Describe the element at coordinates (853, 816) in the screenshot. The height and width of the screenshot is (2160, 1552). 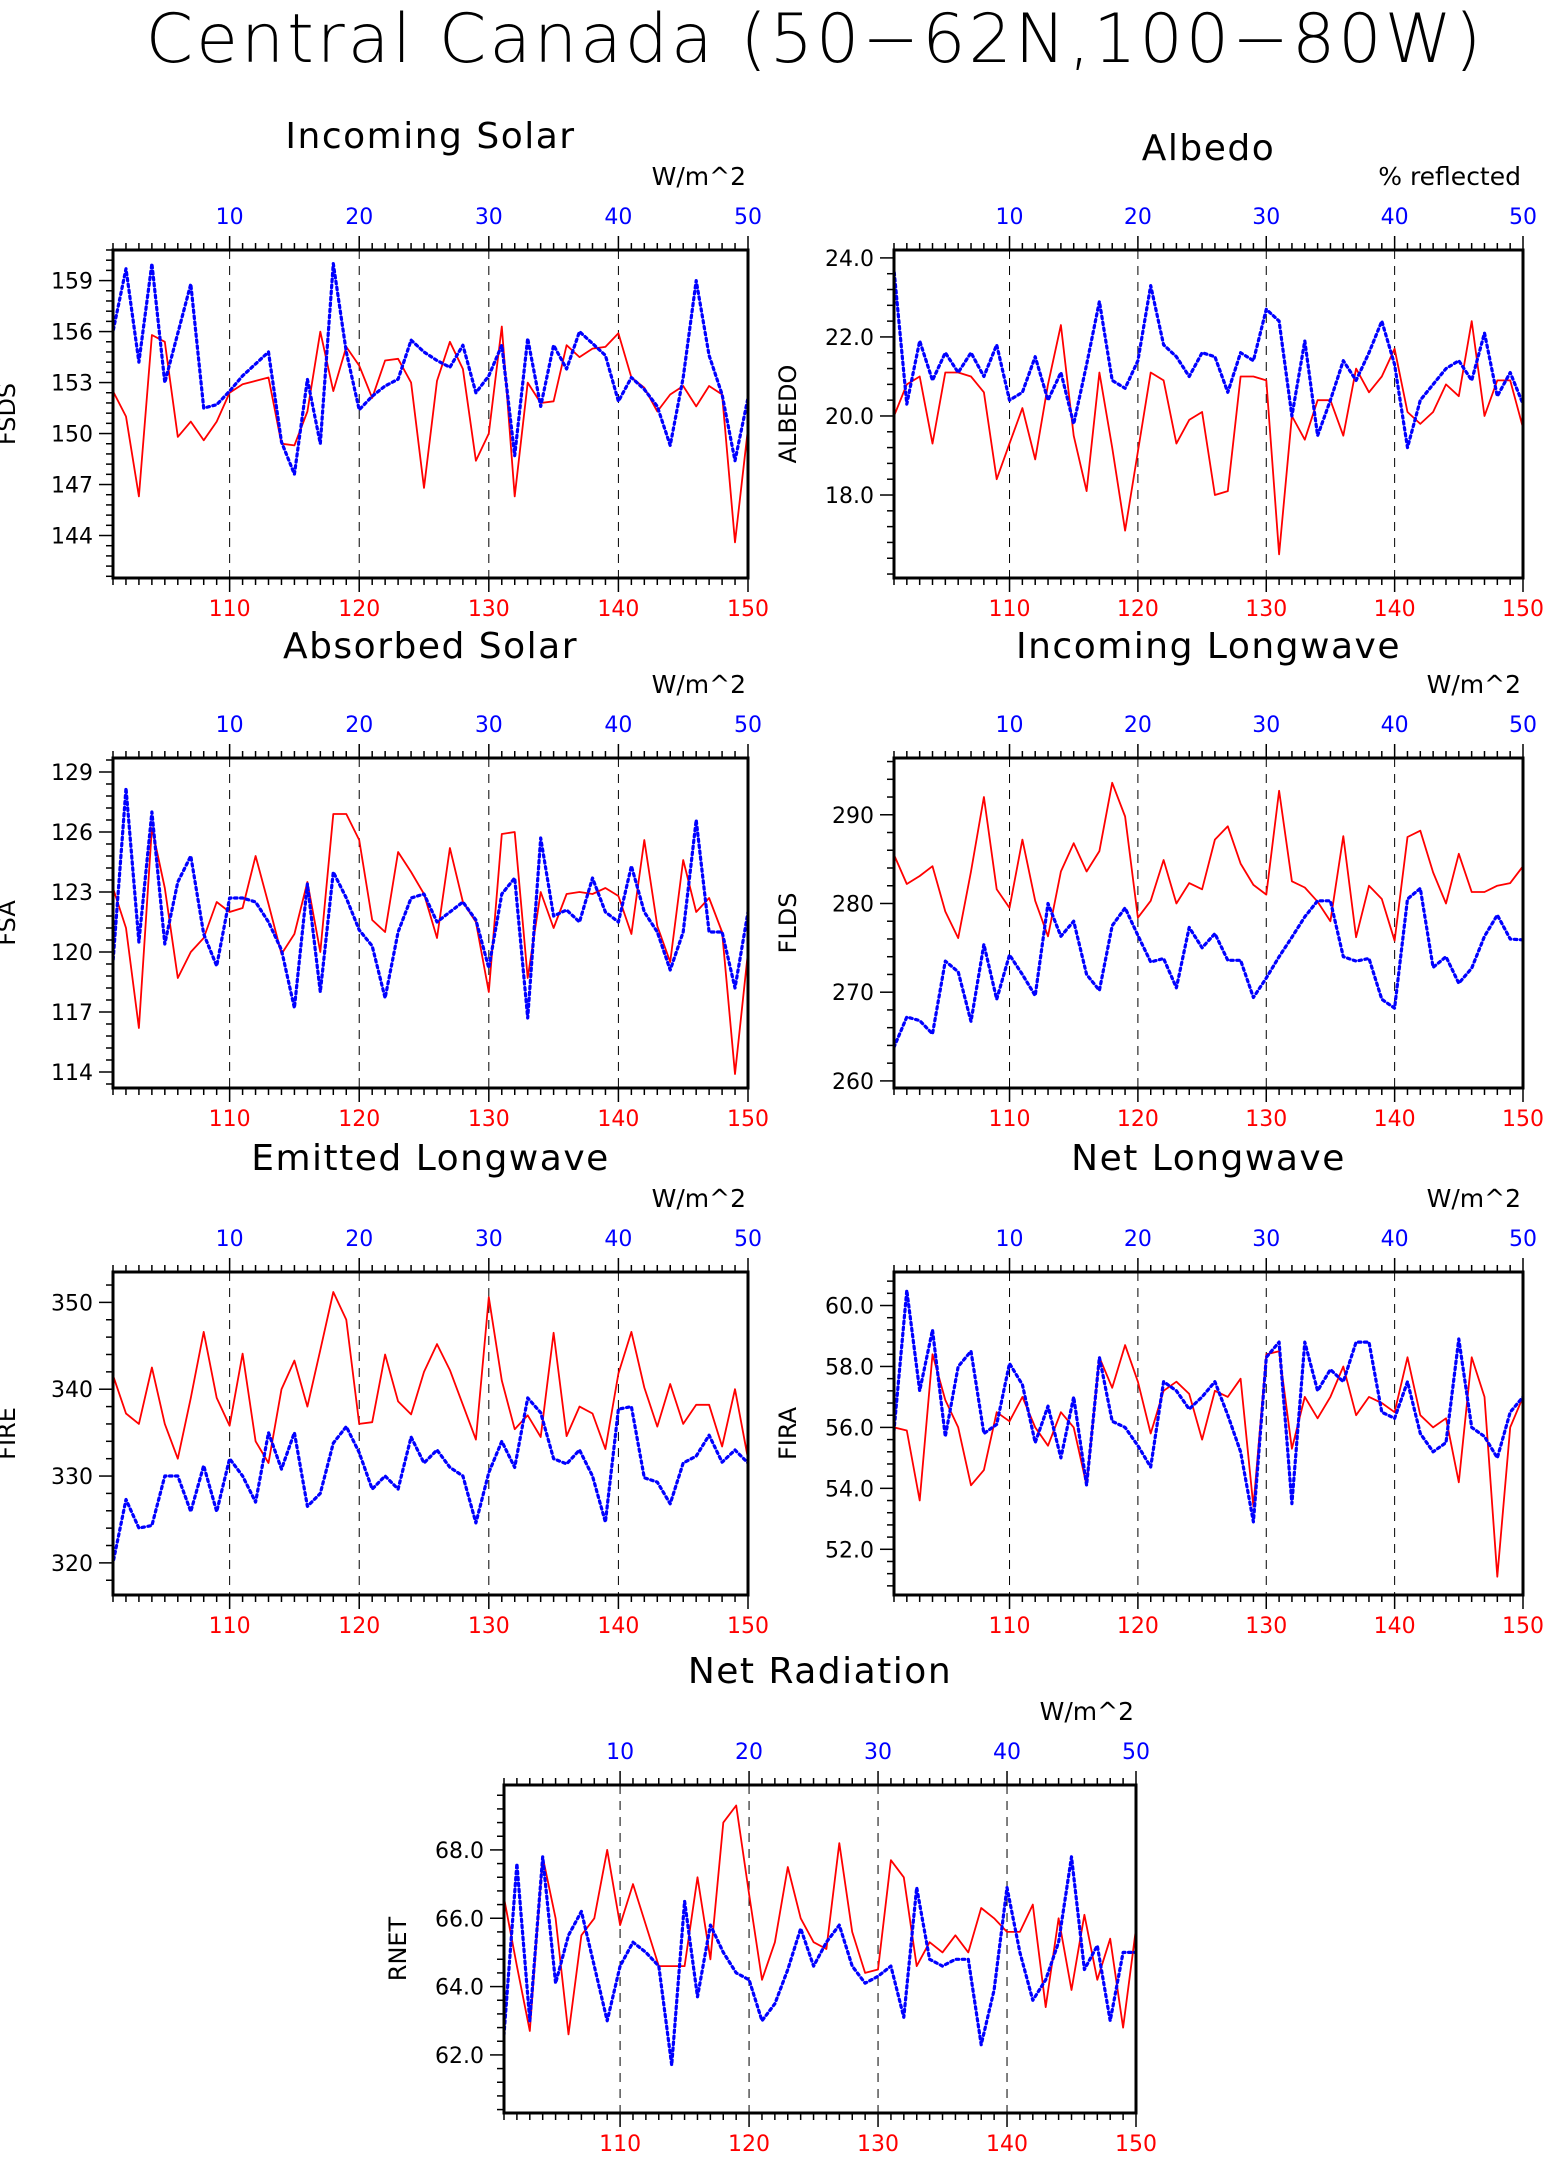
I see `y-tick-label: 290` at that location.